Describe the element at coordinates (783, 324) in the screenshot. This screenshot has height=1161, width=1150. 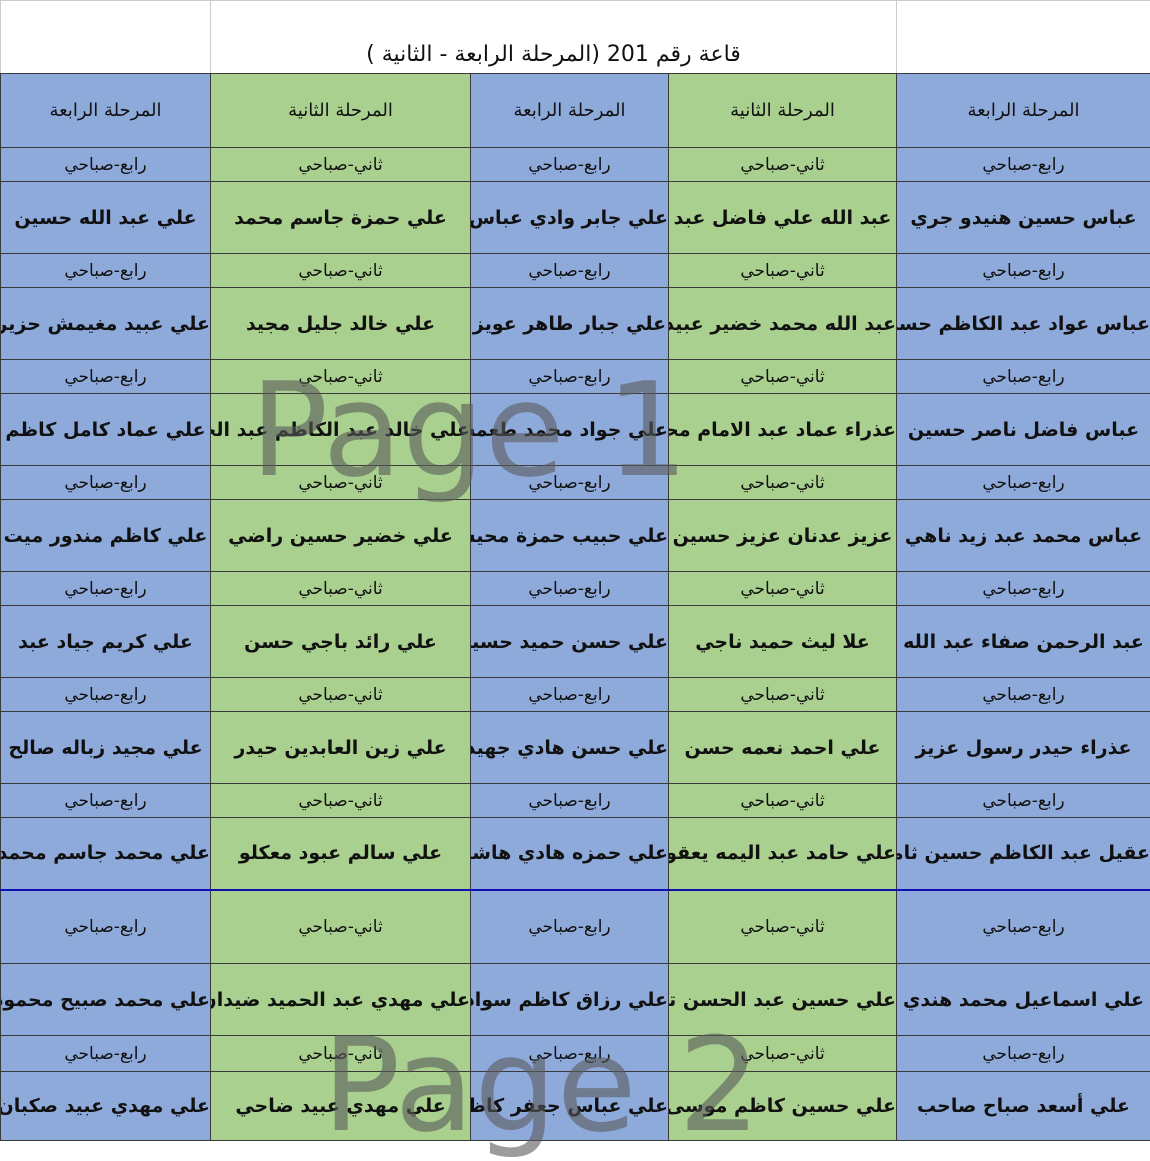
I see `student-name: عبد الله محمد خضير عبيد` at that location.